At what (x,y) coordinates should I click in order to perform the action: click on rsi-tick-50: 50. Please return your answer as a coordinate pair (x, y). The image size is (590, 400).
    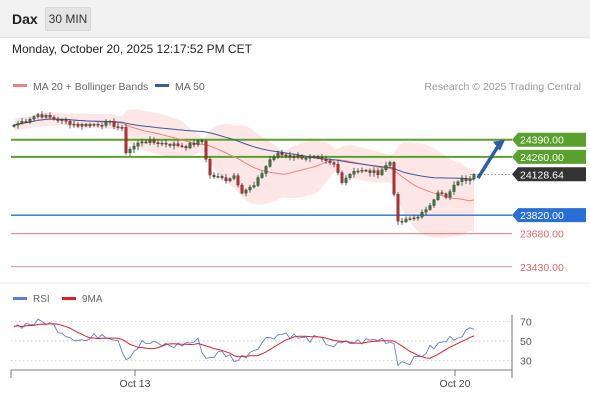
    Looking at the image, I should click on (526, 342).